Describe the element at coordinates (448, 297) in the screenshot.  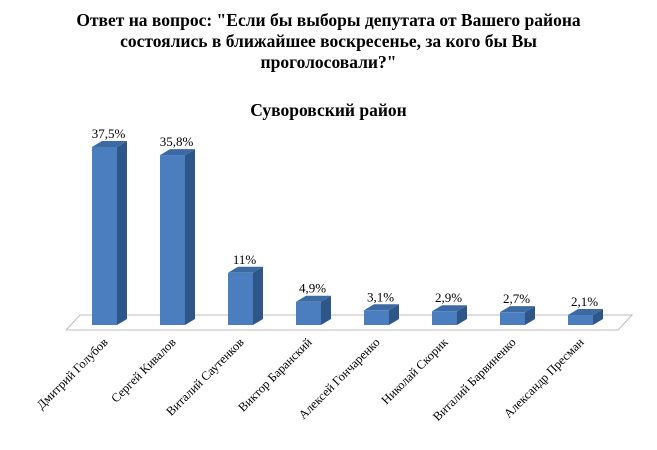
I see `data-label: 2,9%` at that location.